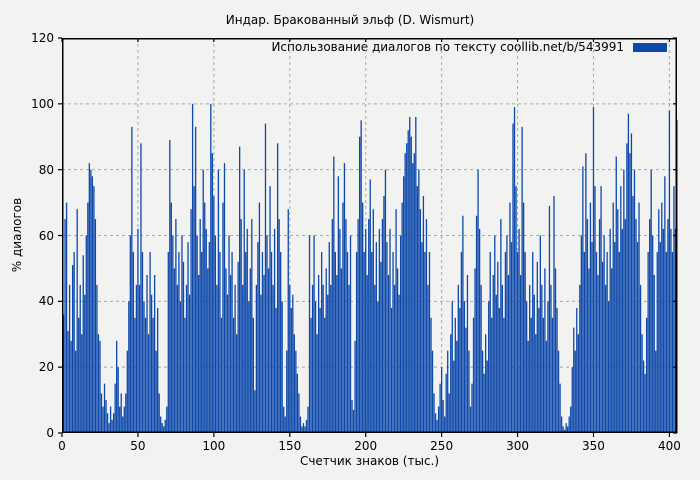 Image resolution: width=700 pixels, height=480 pixels. I want to click on x-tick-label: 250, so click(442, 446).